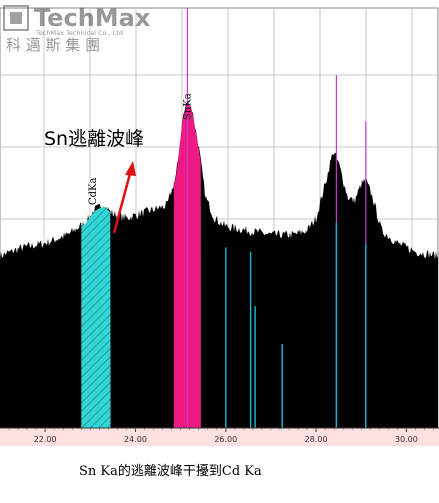 This screenshot has width=439, height=503. Describe the element at coordinates (122, 201) in the screenshot. I see `annotation-arrow-shaft` at that location.